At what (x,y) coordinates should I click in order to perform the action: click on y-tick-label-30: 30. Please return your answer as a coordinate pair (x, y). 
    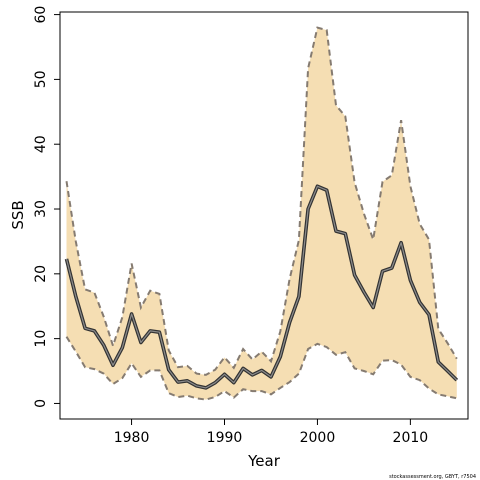
    Looking at the image, I should click on (41, 209).